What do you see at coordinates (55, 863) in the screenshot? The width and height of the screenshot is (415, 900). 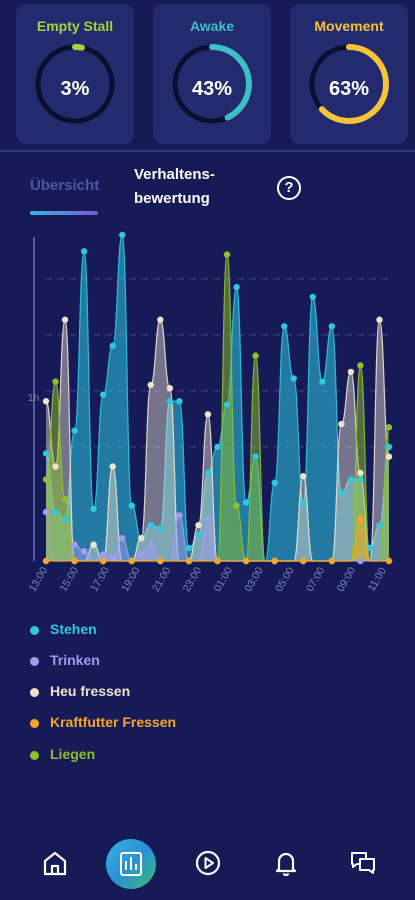 I see `home-icon` at bounding box center [55, 863].